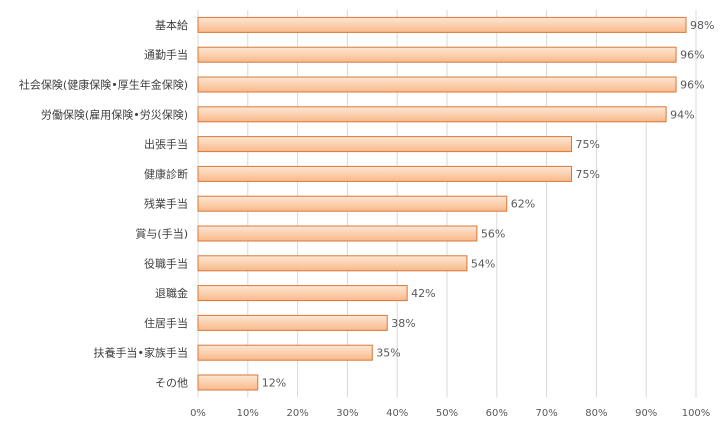  What do you see at coordinates (297, 413) in the screenshot?
I see `x-tick-label: 20%` at bounding box center [297, 413].